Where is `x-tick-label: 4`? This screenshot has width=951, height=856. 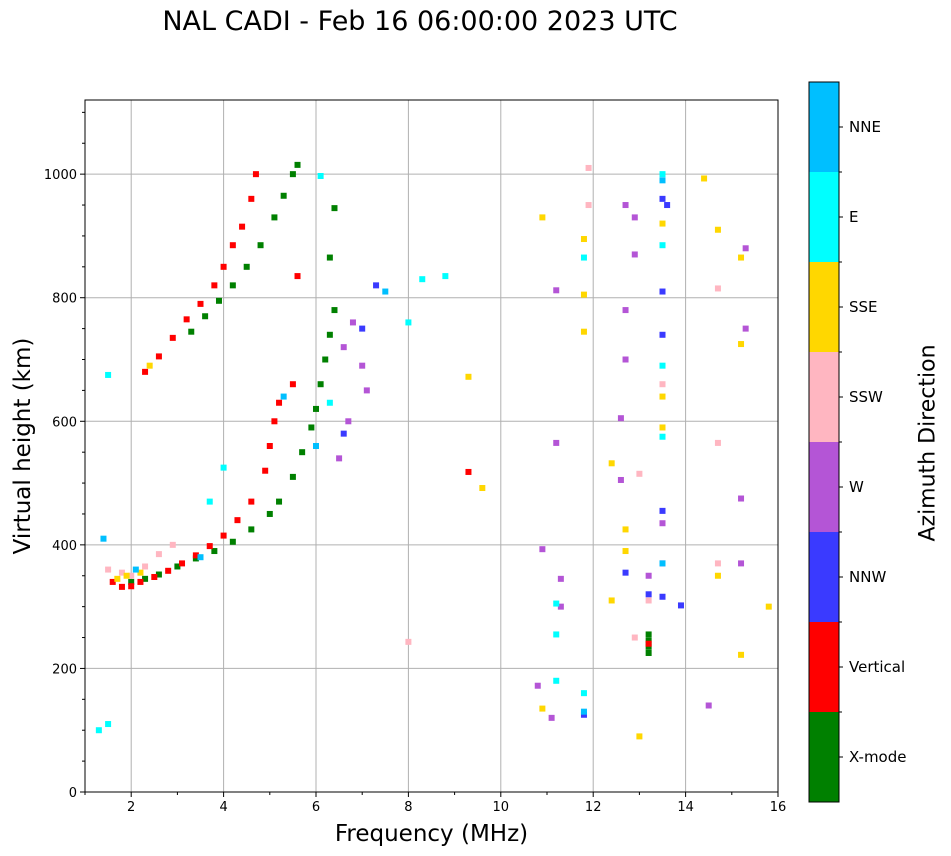 x-tick-label: 4 is located at coordinates (223, 807).